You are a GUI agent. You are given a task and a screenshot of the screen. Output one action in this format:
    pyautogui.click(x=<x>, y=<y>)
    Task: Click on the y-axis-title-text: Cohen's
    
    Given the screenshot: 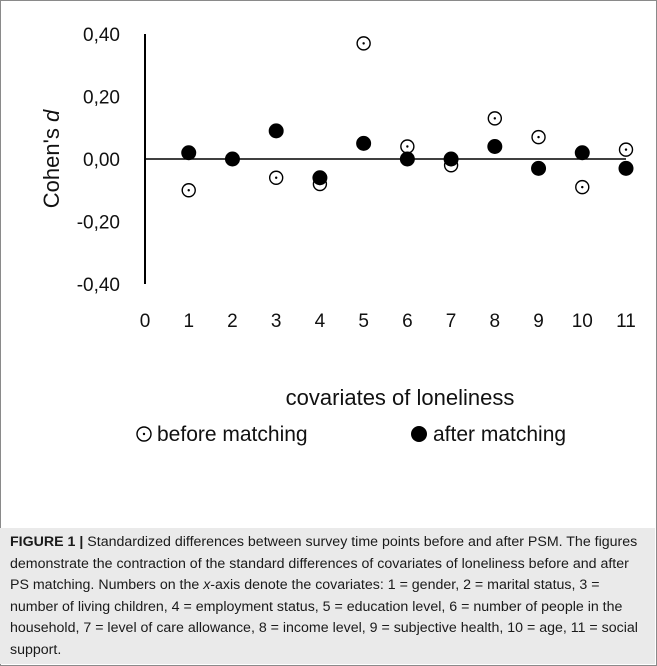 What is the action you would take?
    pyautogui.click(x=51, y=165)
    